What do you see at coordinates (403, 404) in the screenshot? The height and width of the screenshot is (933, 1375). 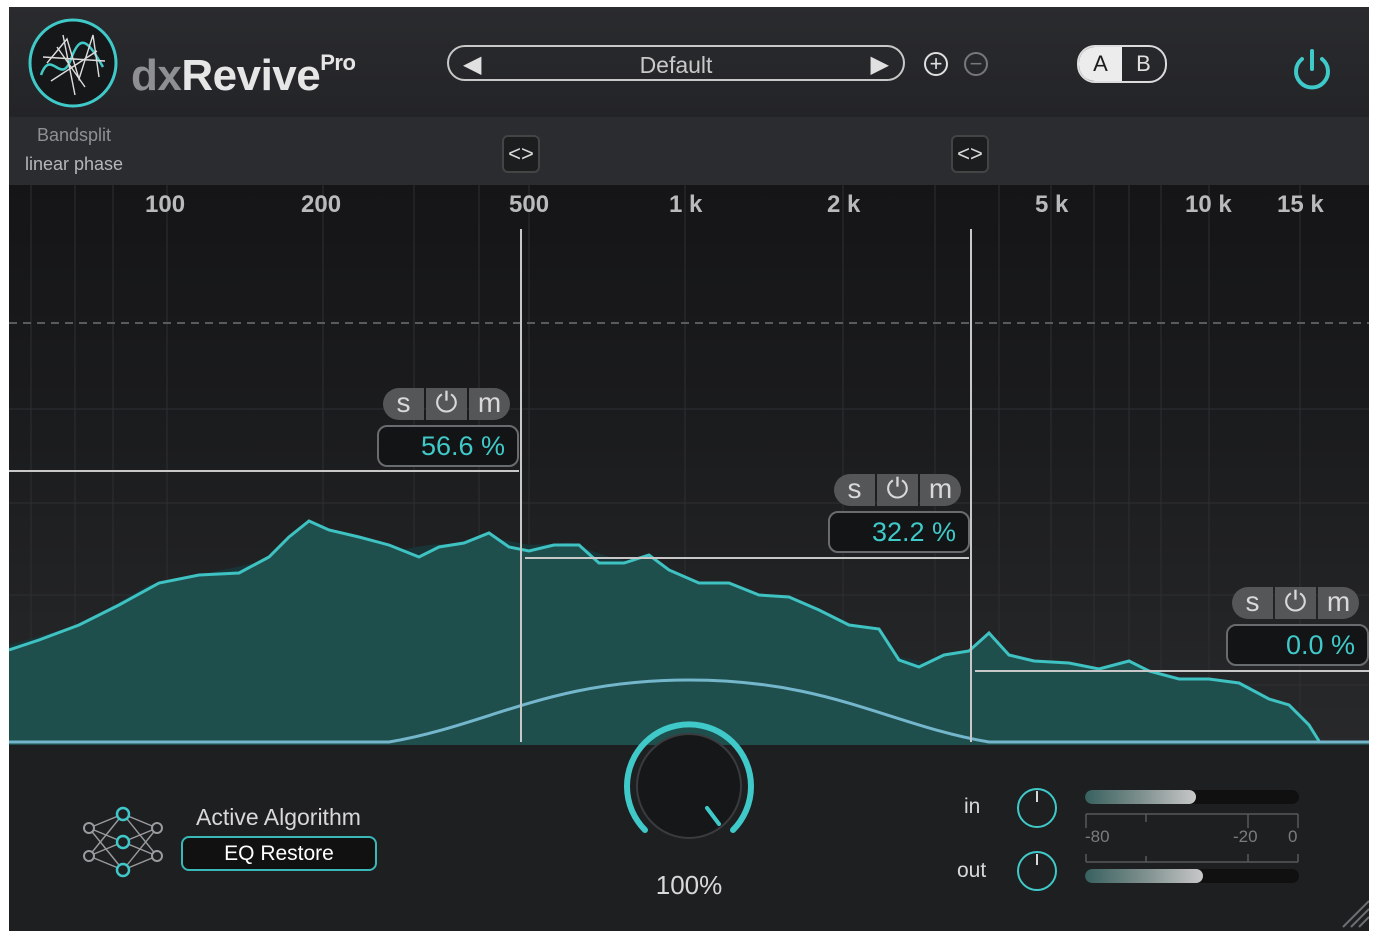 I see `band-1-solo-button: s` at bounding box center [403, 404].